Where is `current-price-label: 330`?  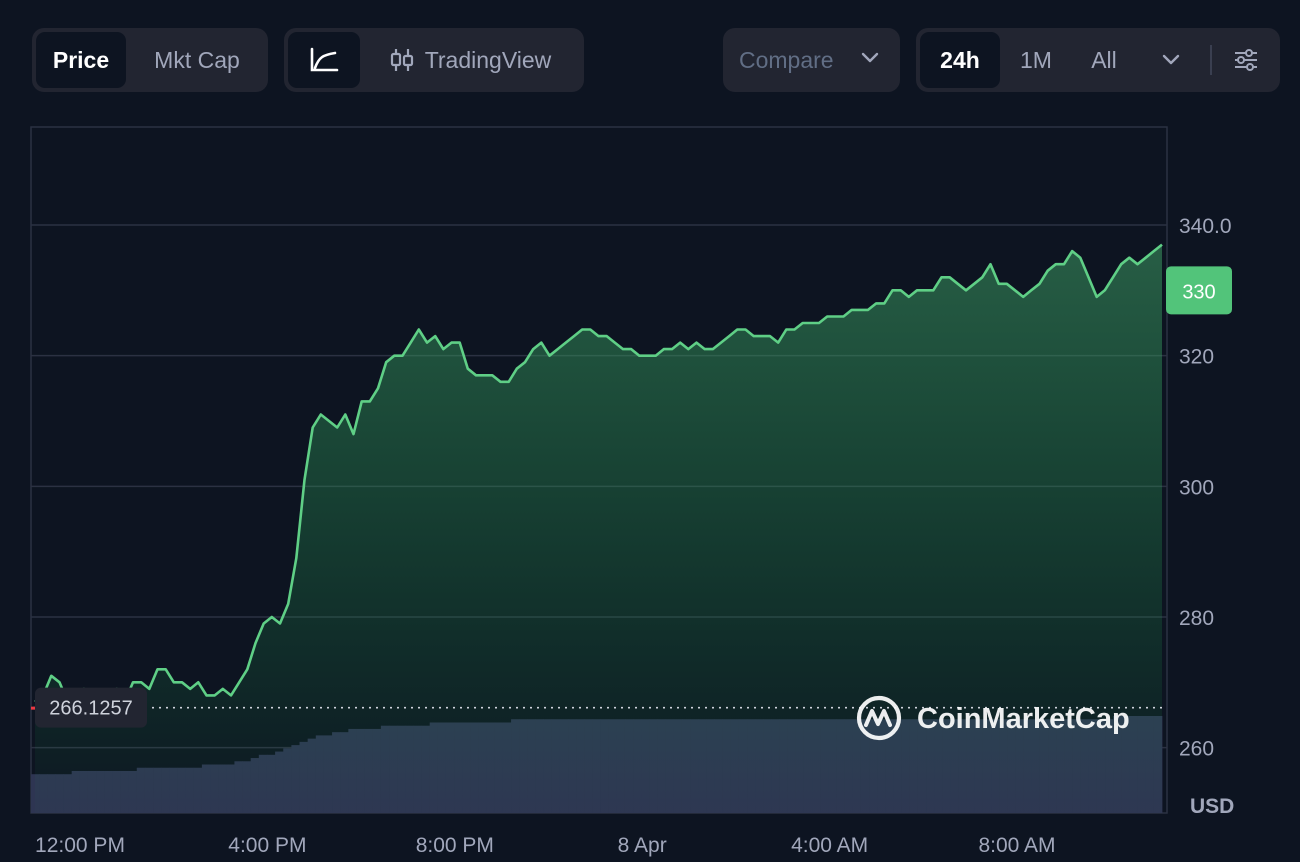
current-price-label: 330 is located at coordinates (1198, 292).